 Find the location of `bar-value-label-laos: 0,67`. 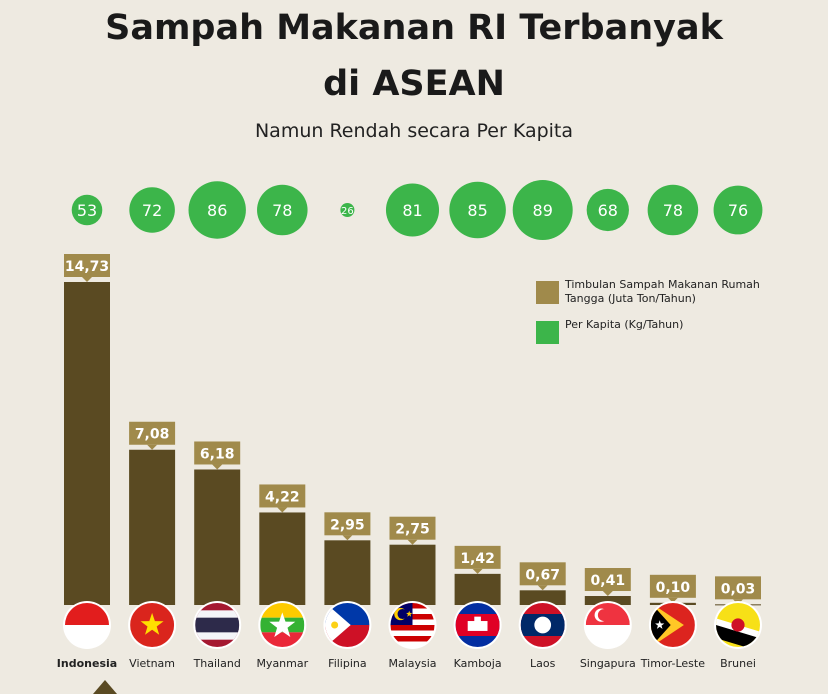

bar-value-label-laos: 0,67 is located at coordinates (542, 575).